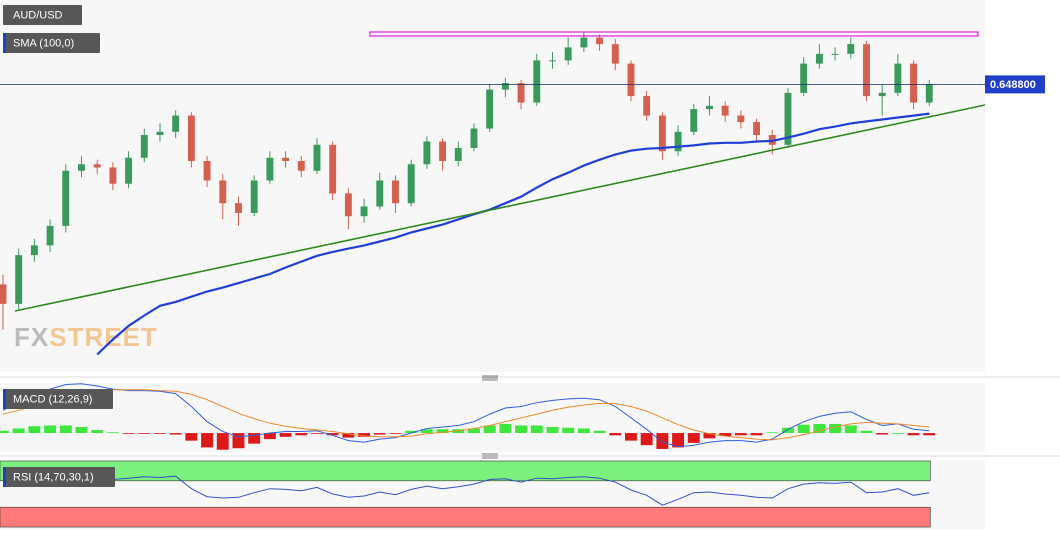  What do you see at coordinates (674, 34) in the screenshot?
I see `resistance-line` at bounding box center [674, 34].